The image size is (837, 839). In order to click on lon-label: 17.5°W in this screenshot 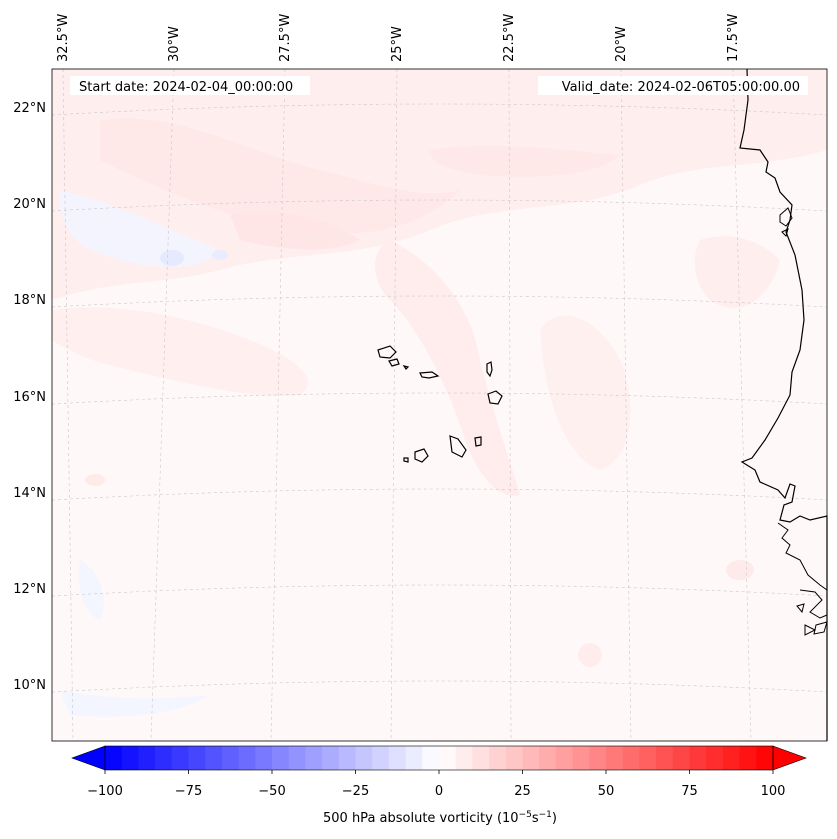, I will do `click(733, 38)`.